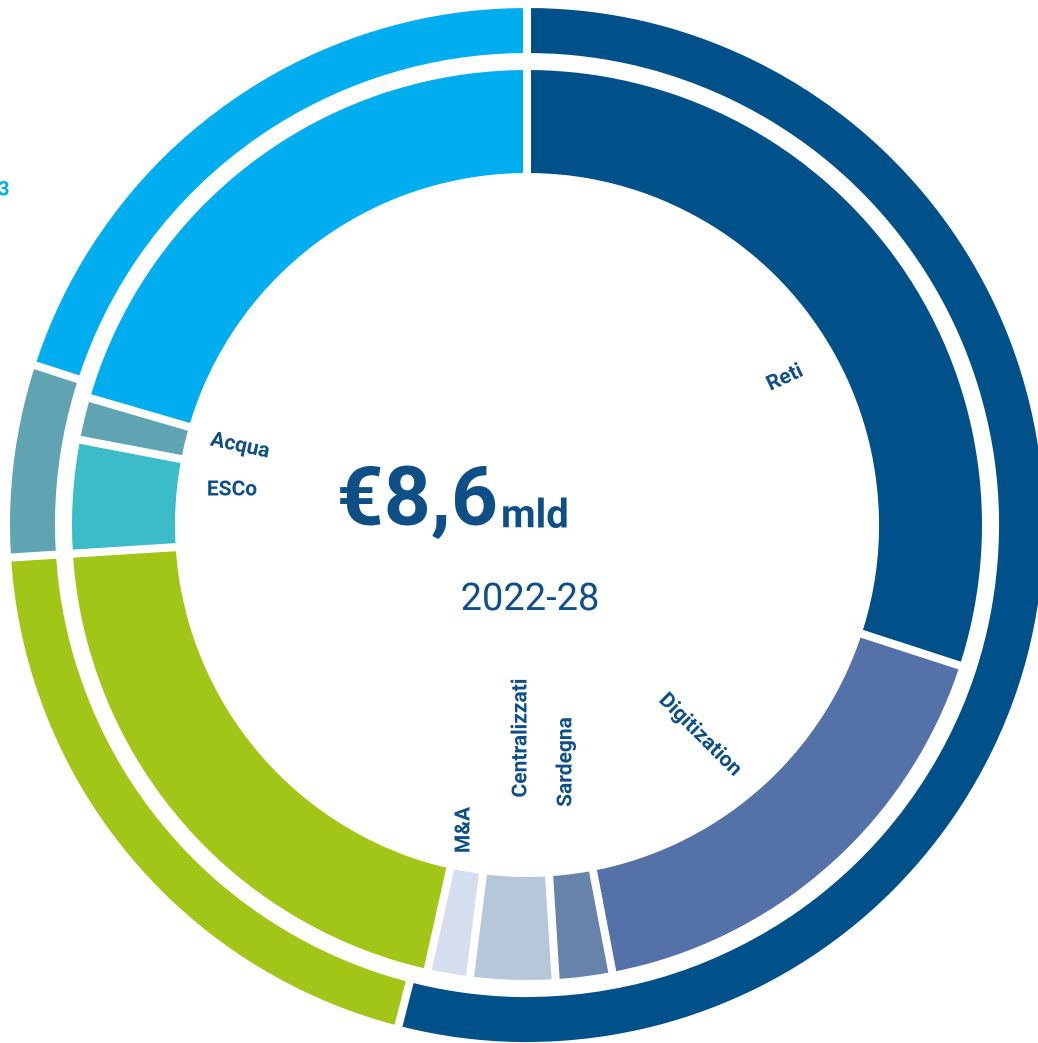  What do you see at coordinates (232, 490) in the screenshot?
I see `segment-label: ESCo` at bounding box center [232, 490].